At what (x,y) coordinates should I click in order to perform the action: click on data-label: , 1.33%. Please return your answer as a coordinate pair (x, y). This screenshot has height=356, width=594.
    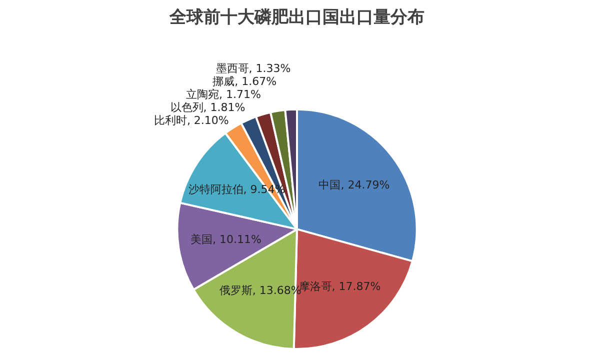
    Looking at the image, I should click on (269, 68).